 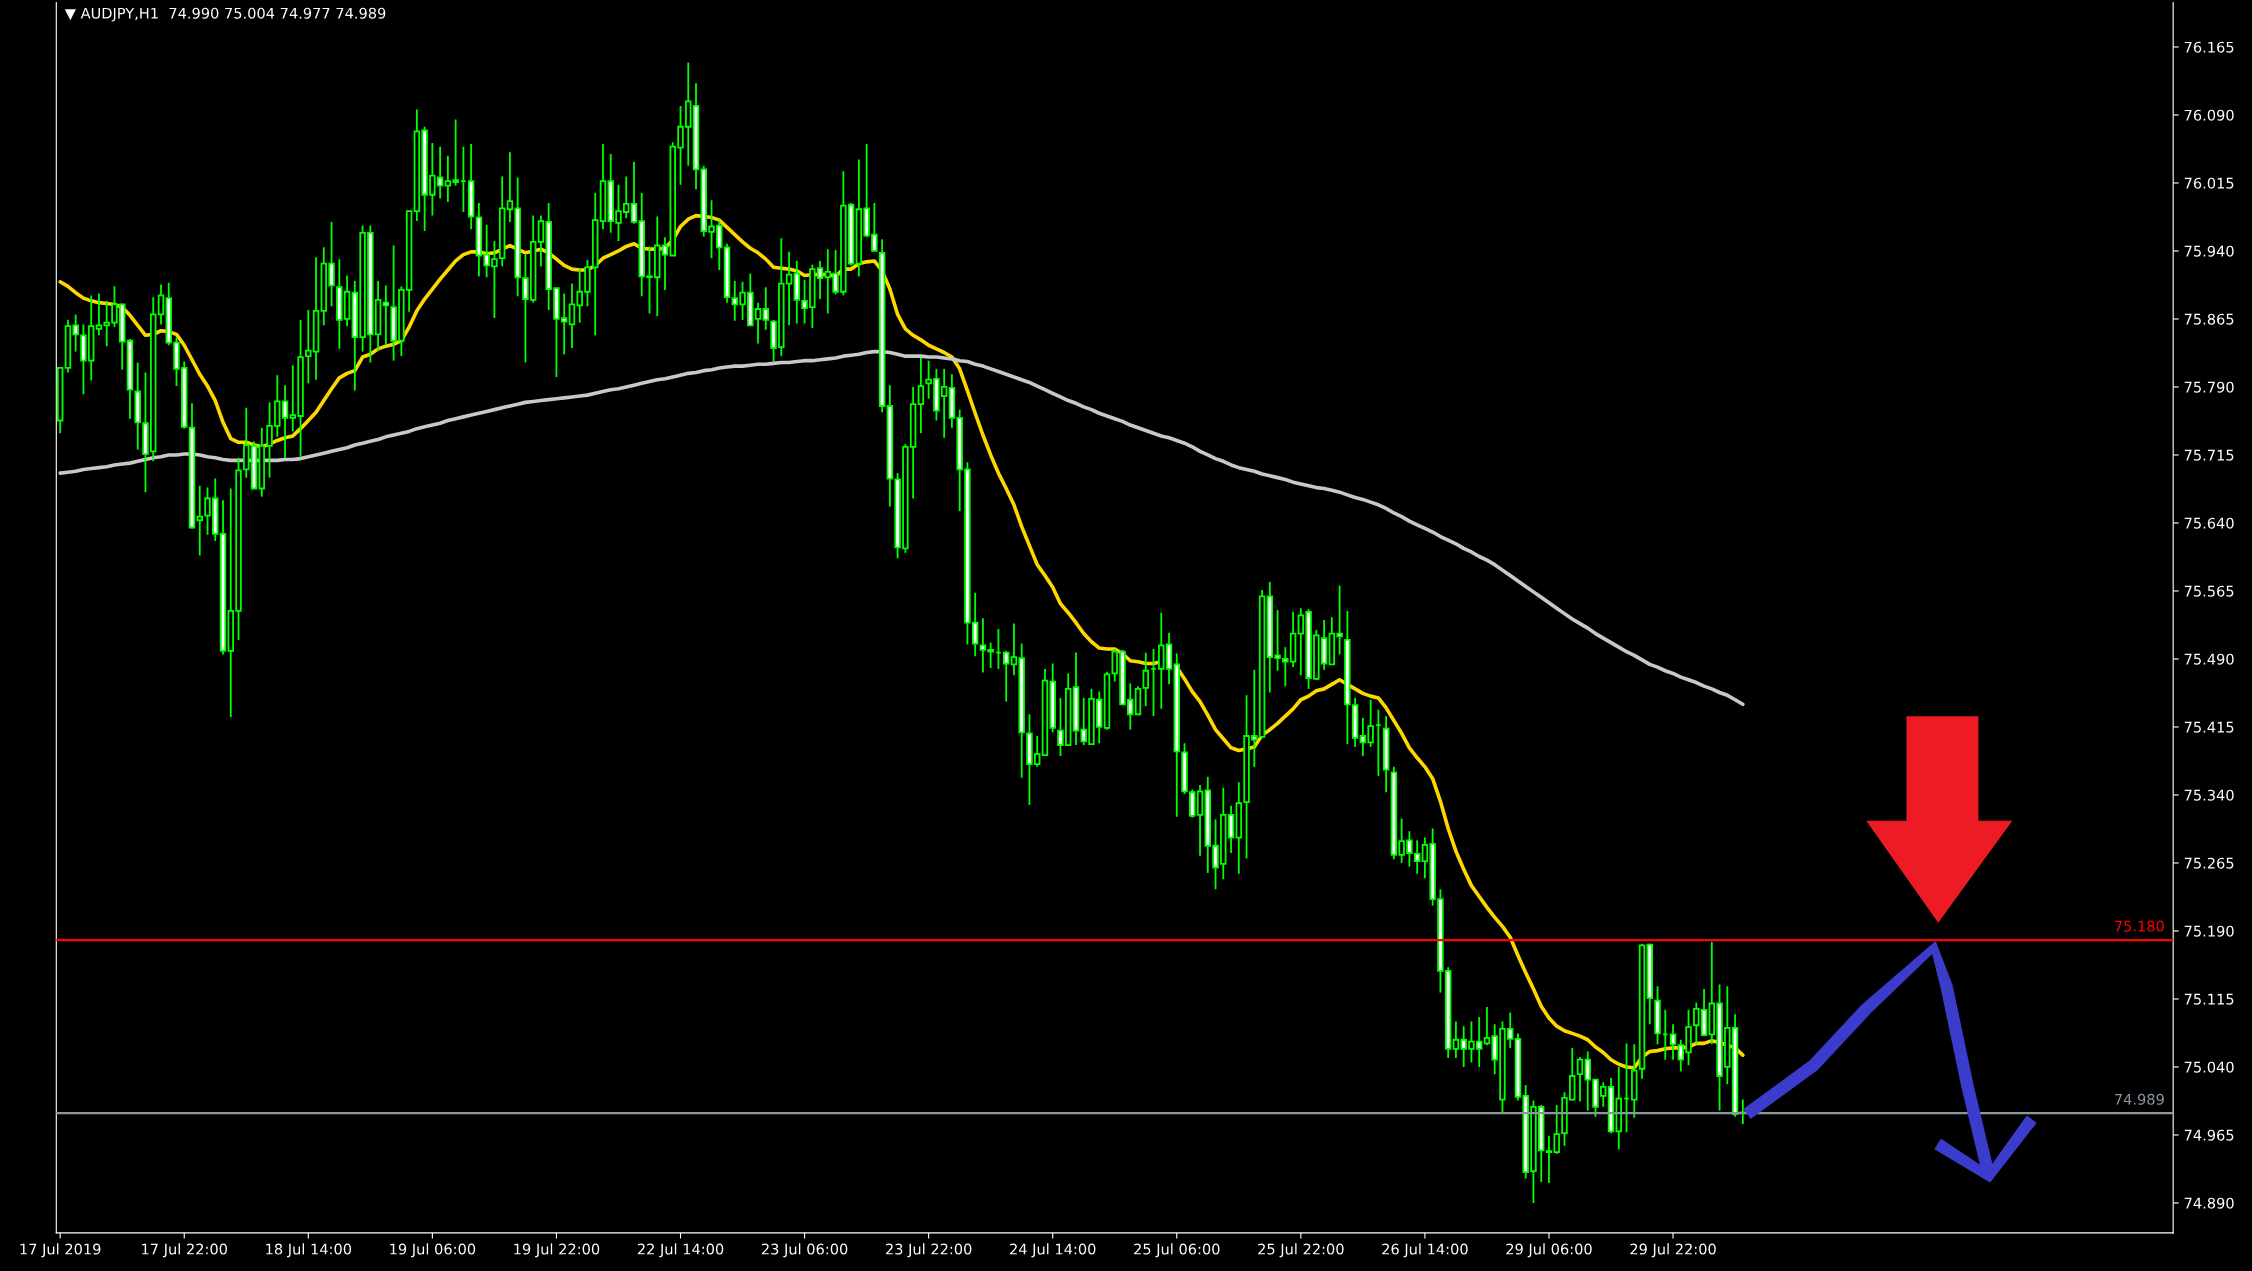 I want to click on ref-line-label: 74.989, so click(x=2139, y=1099).